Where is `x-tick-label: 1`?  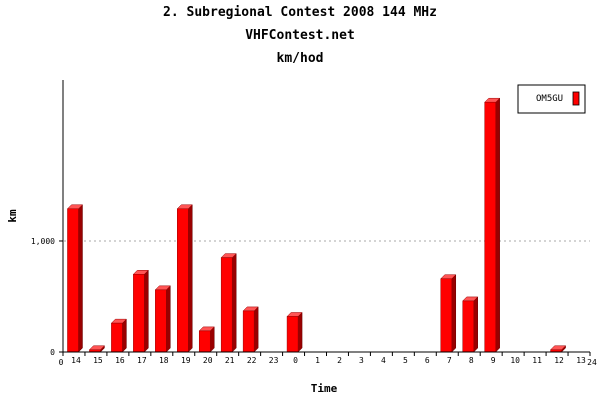
x-tick-label: 1 is located at coordinates (317, 360).